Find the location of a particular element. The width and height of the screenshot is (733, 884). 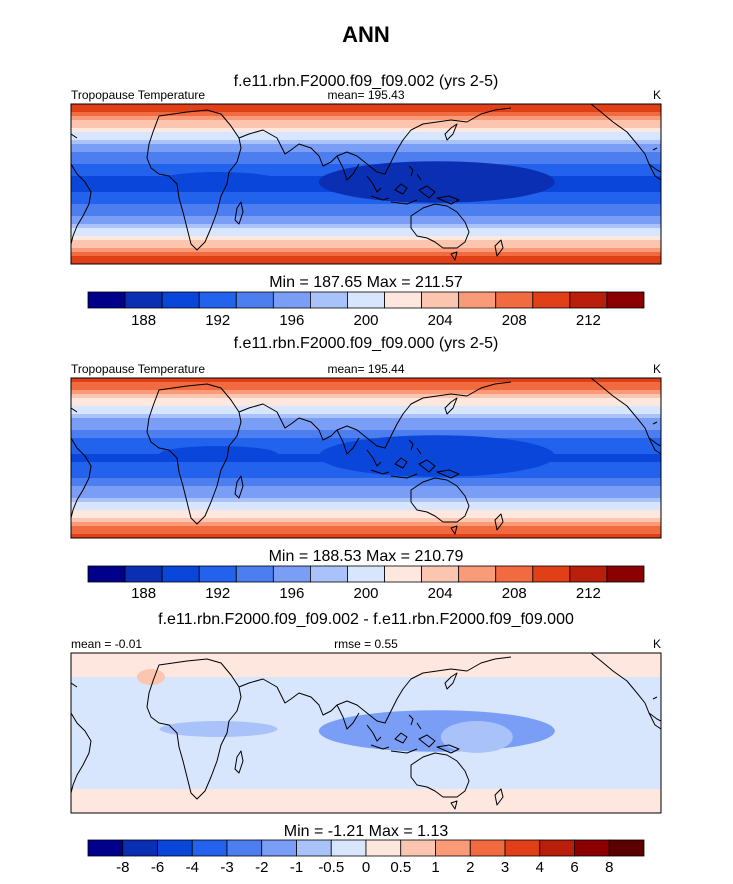

panel-center-label: mean= 195.44 is located at coordinates (365, 369).